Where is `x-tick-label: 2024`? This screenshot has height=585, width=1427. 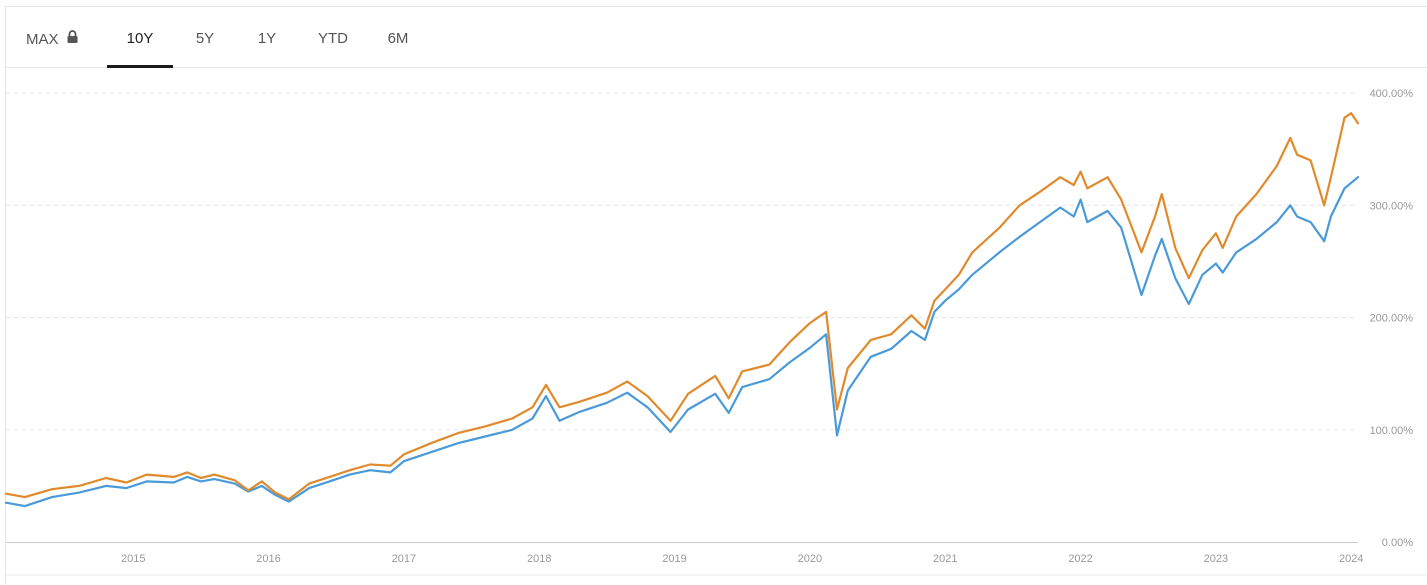 x-tick-label: 2024 is located at coordinates (1351, 559).